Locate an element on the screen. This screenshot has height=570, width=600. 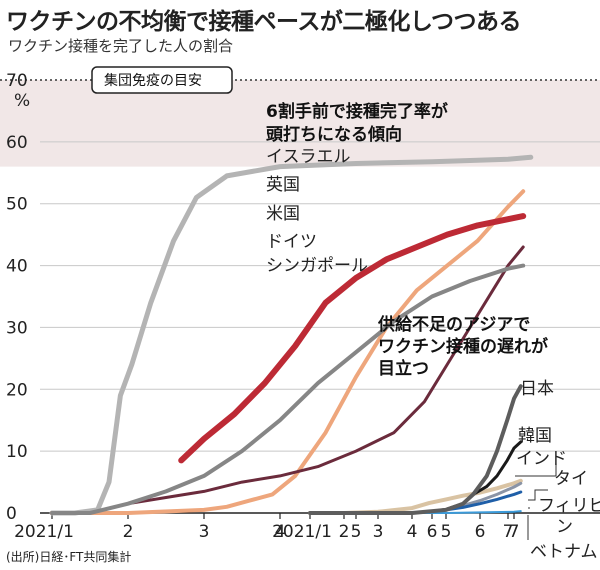
right-annotation-line: 供給不足のアジアで is located at coordinates (453, 324).